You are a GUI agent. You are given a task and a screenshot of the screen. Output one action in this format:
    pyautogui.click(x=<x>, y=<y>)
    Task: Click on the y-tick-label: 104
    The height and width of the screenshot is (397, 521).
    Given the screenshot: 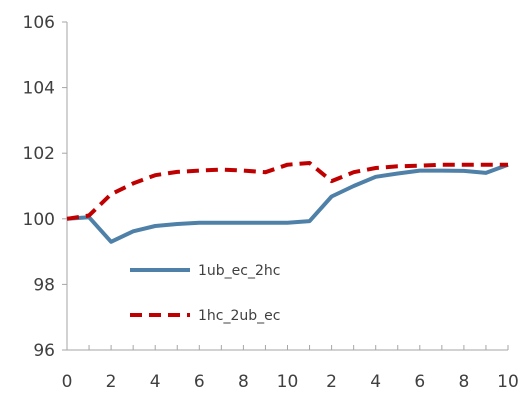 What is the action you would take?
    pyautogui.click(x=39, y=89)
    